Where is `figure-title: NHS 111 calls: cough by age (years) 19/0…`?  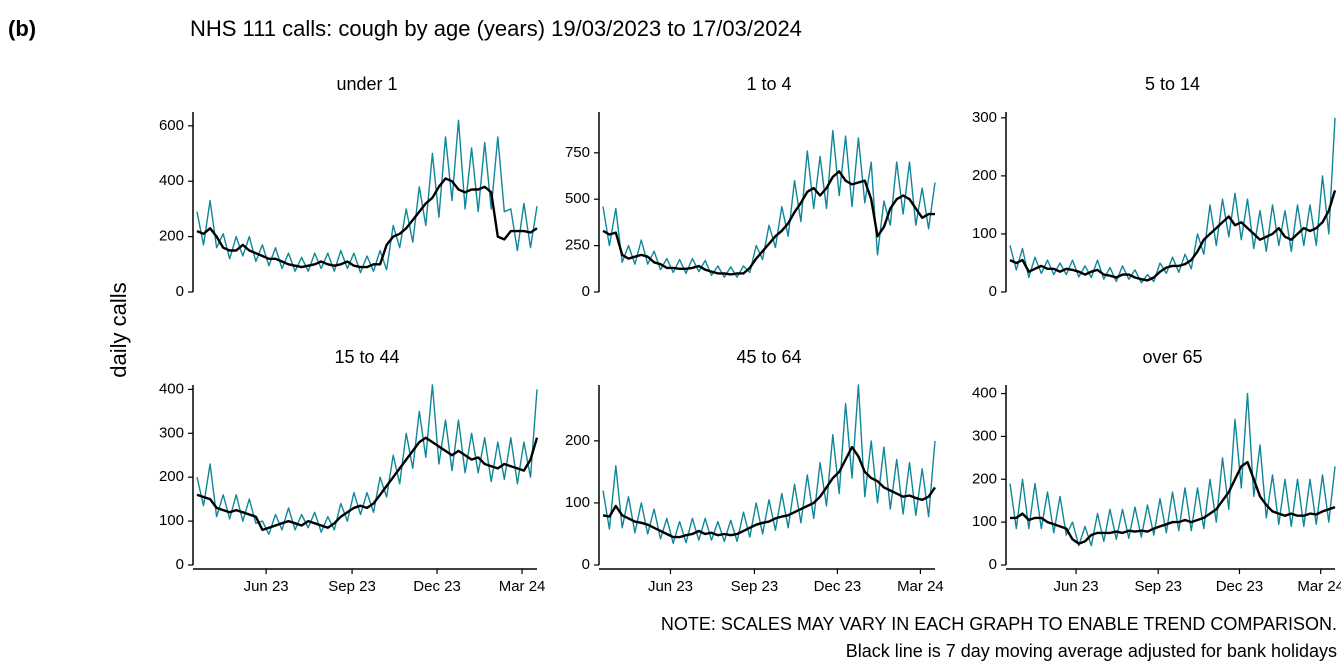 figure-title: NHS 111 calls: cough by age (years) 19/0… is located at coordinates (496, 28).